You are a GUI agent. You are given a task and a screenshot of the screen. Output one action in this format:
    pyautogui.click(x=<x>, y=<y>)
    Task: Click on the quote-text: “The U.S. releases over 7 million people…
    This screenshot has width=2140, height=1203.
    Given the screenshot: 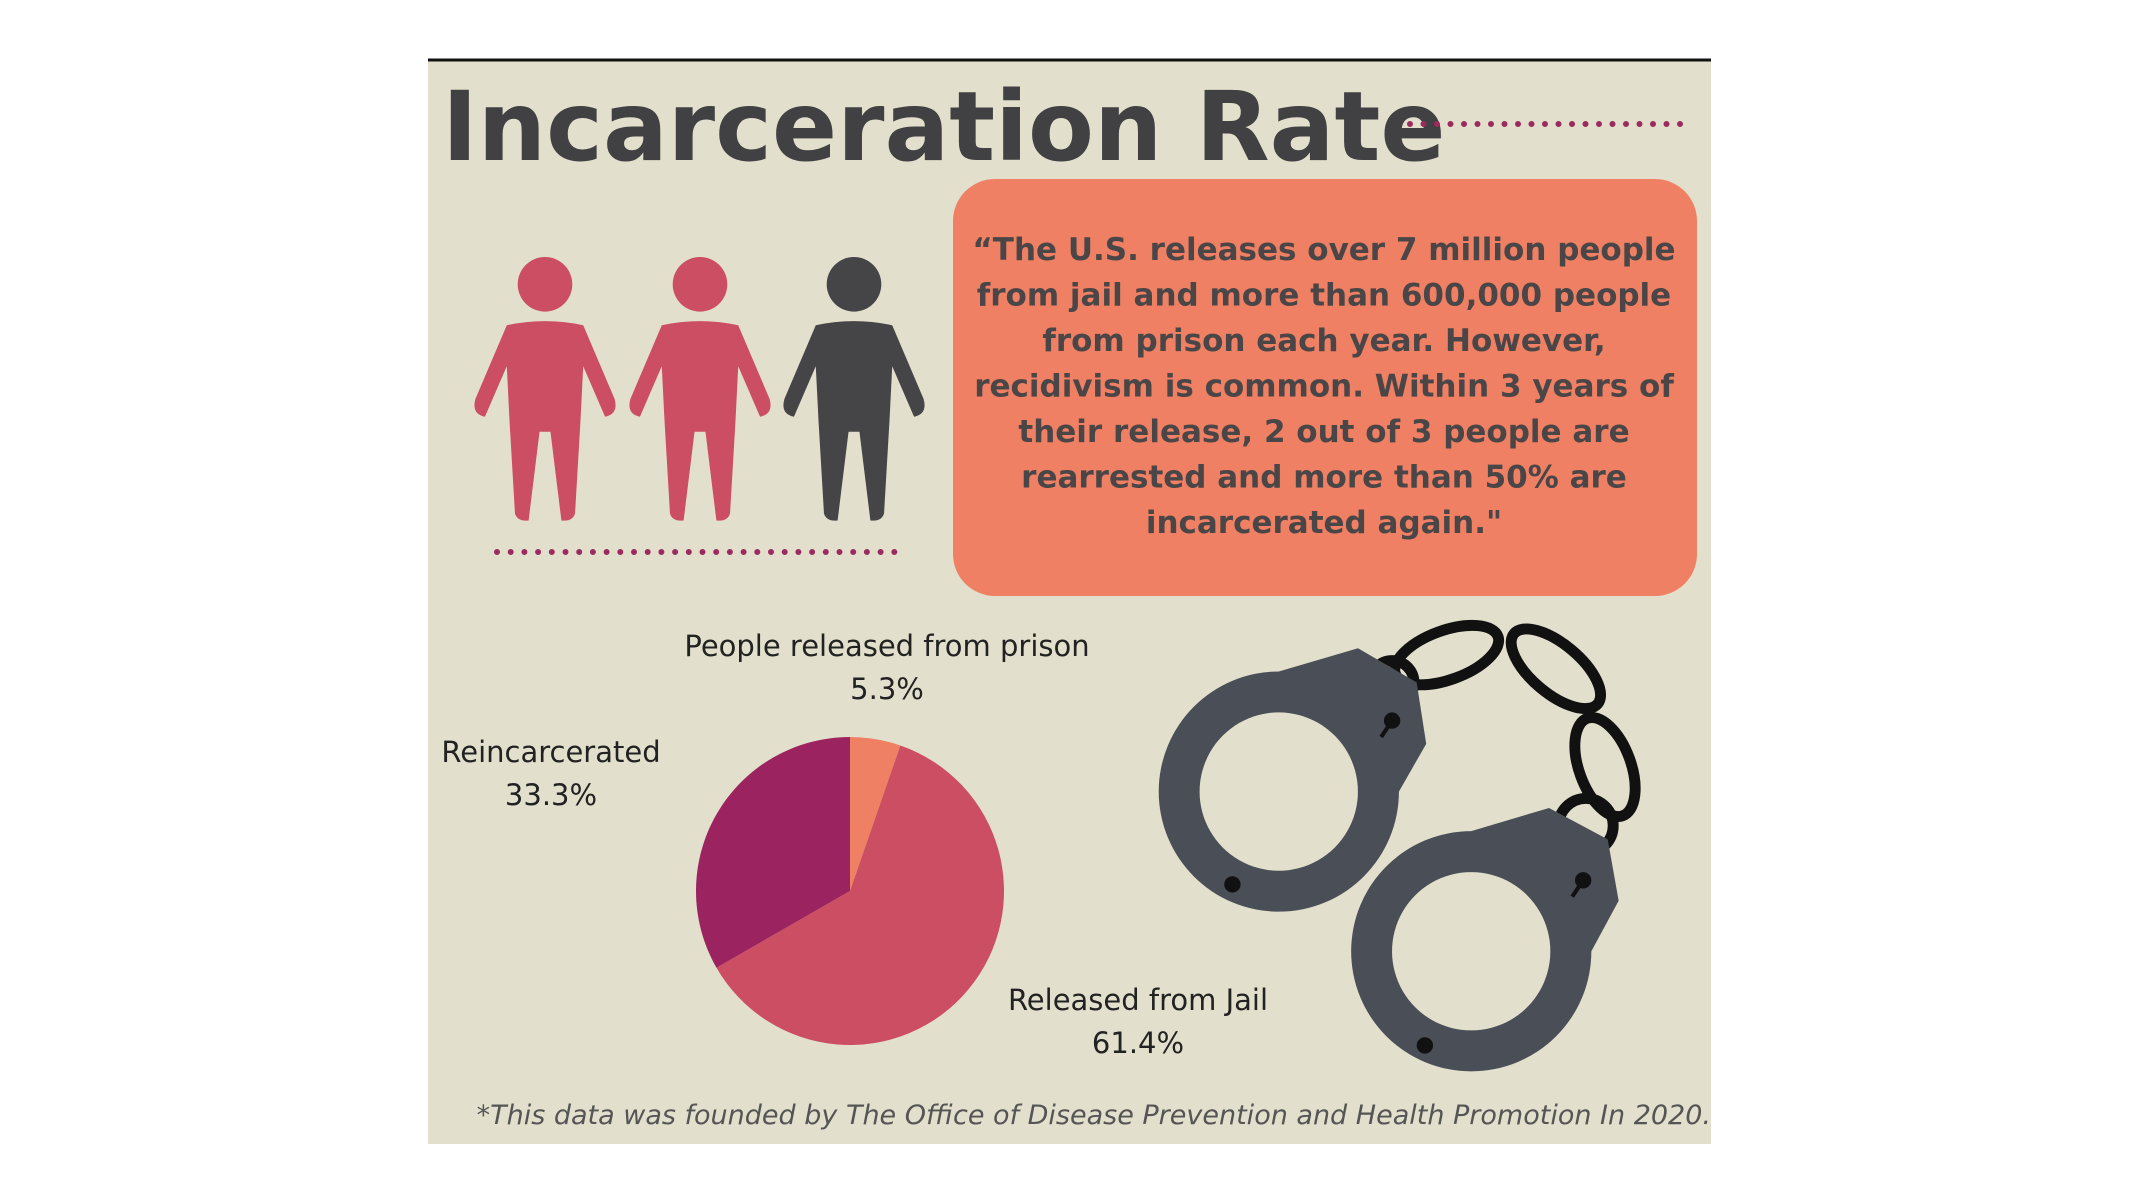 What is the action you would take?
    pyautogui.click(x=1323, y=386)
    